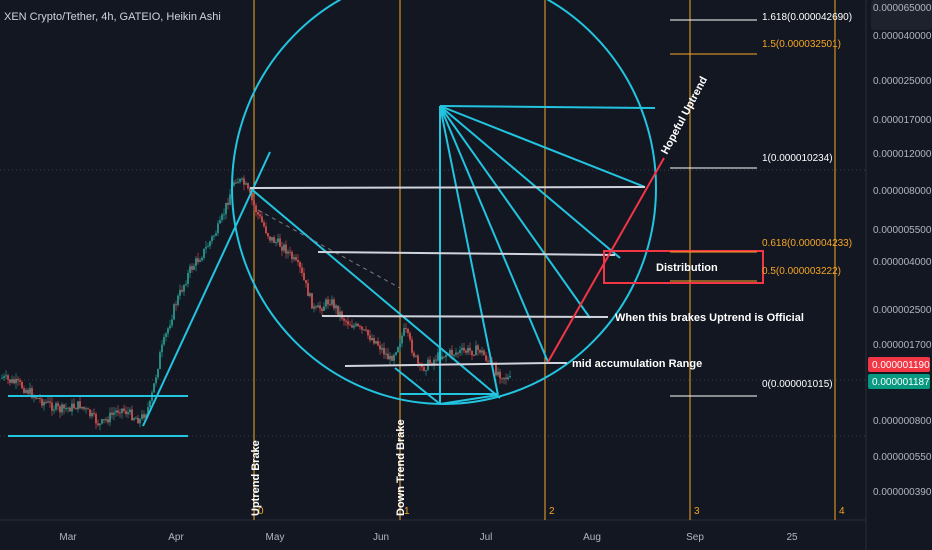 The height and width of the screenshot is (550, 932). I want to click on fib-label-05: 0.5(0.000003222), so click(801, 271).